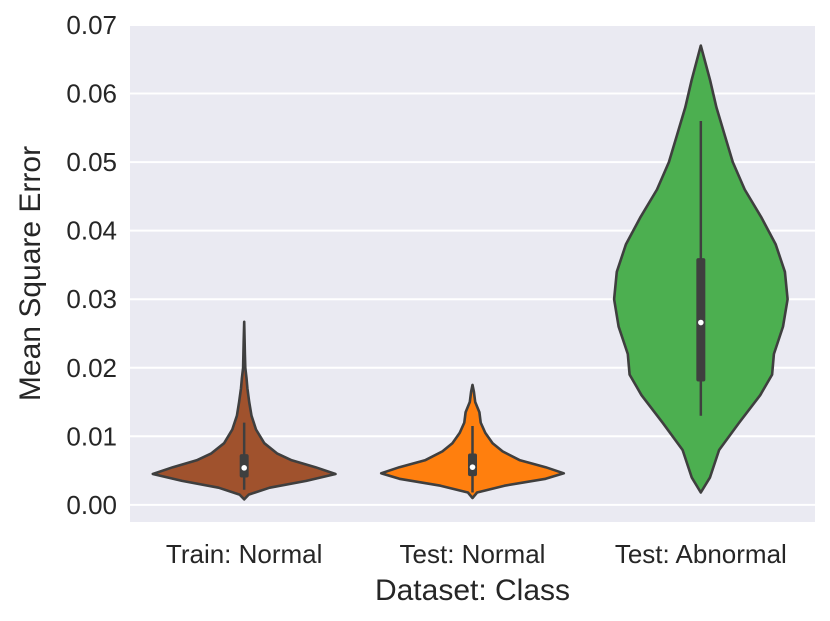 The height and width of the screenshot is (621, 830). I want to click on y-tick-label: 0.07, so click(91, 25).